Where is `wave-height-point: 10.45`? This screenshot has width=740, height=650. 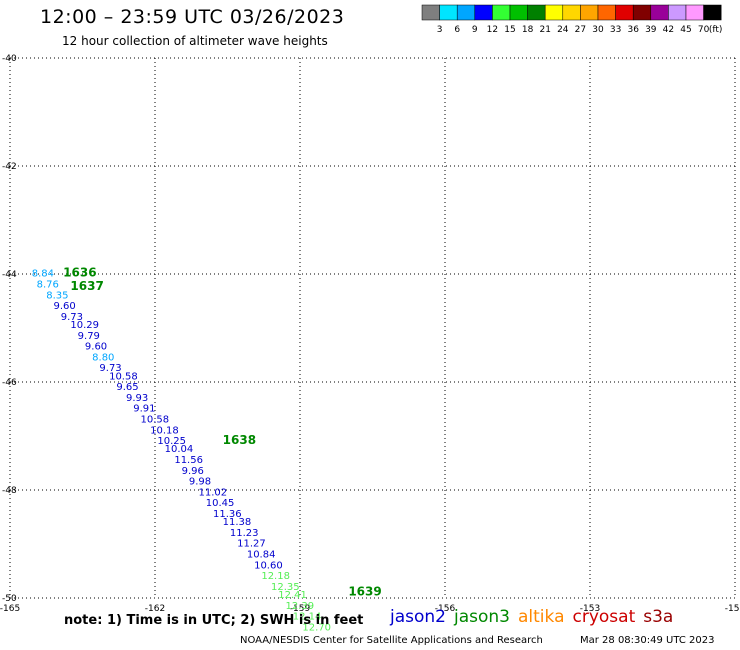
wave-height-point: 10.45 is located at coordinates (220, 503).